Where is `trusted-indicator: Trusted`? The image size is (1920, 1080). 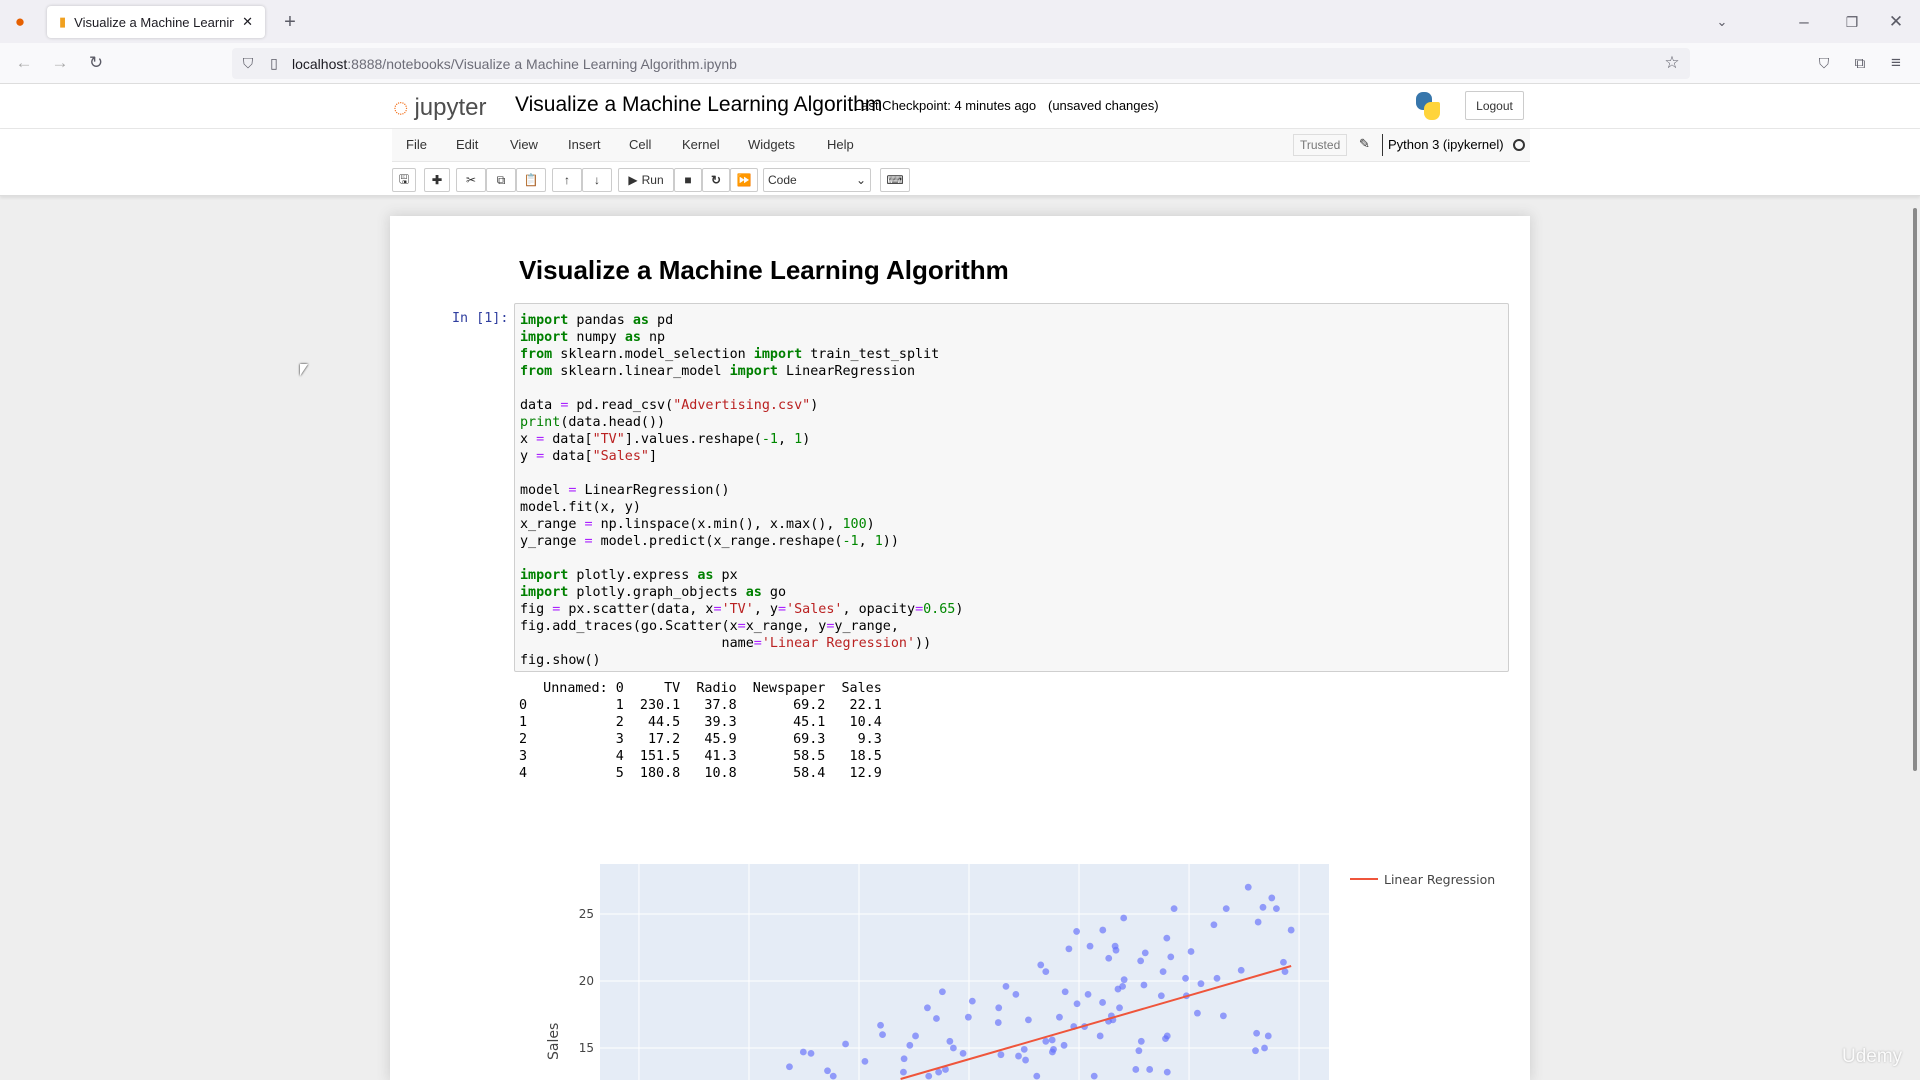 trusted-indicator: Trusted is located at coordinates (1320, 145).